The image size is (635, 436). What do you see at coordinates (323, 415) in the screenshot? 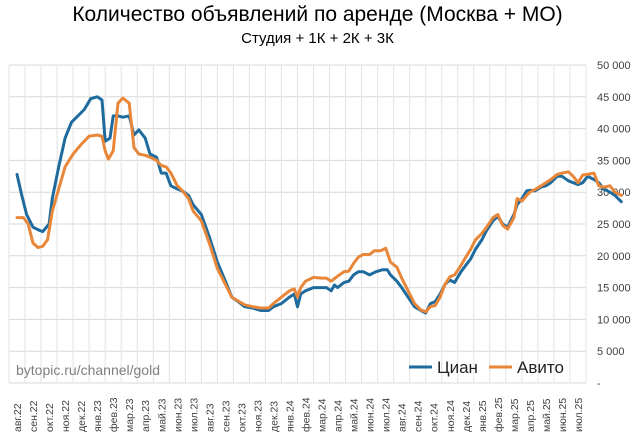
I see `x-tick-label: мар.24` at bounding box center [323, 415].